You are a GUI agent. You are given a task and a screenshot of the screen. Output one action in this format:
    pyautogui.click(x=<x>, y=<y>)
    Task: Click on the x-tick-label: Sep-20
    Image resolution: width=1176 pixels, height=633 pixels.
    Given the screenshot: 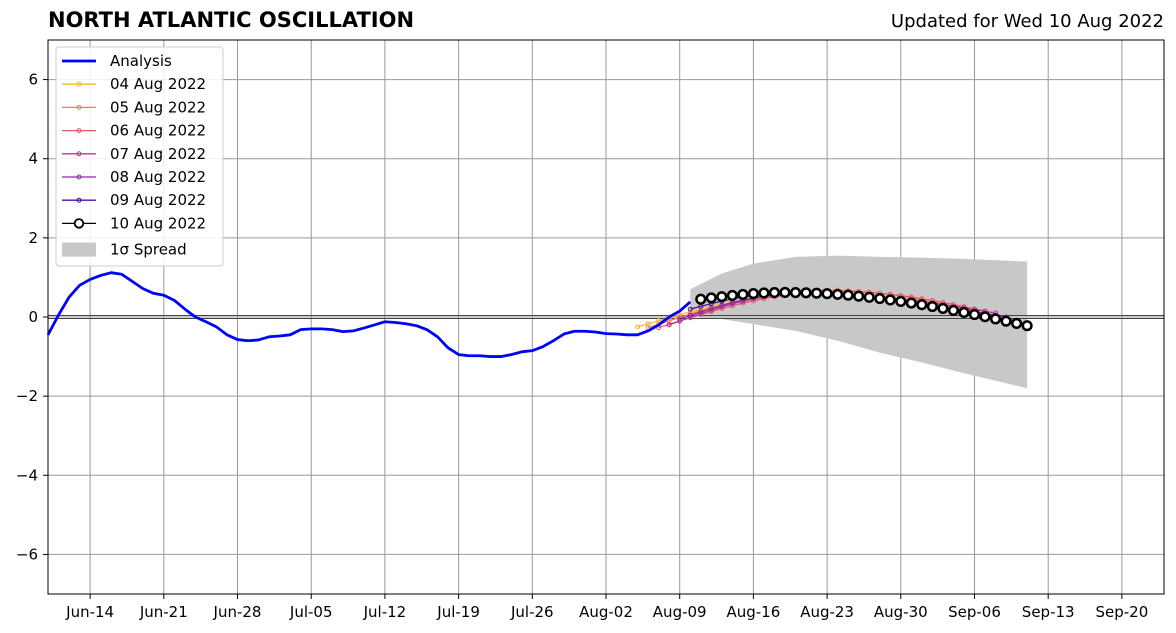 What is the action you would take?
    pyautogui.click(x=1121, y=612)
    